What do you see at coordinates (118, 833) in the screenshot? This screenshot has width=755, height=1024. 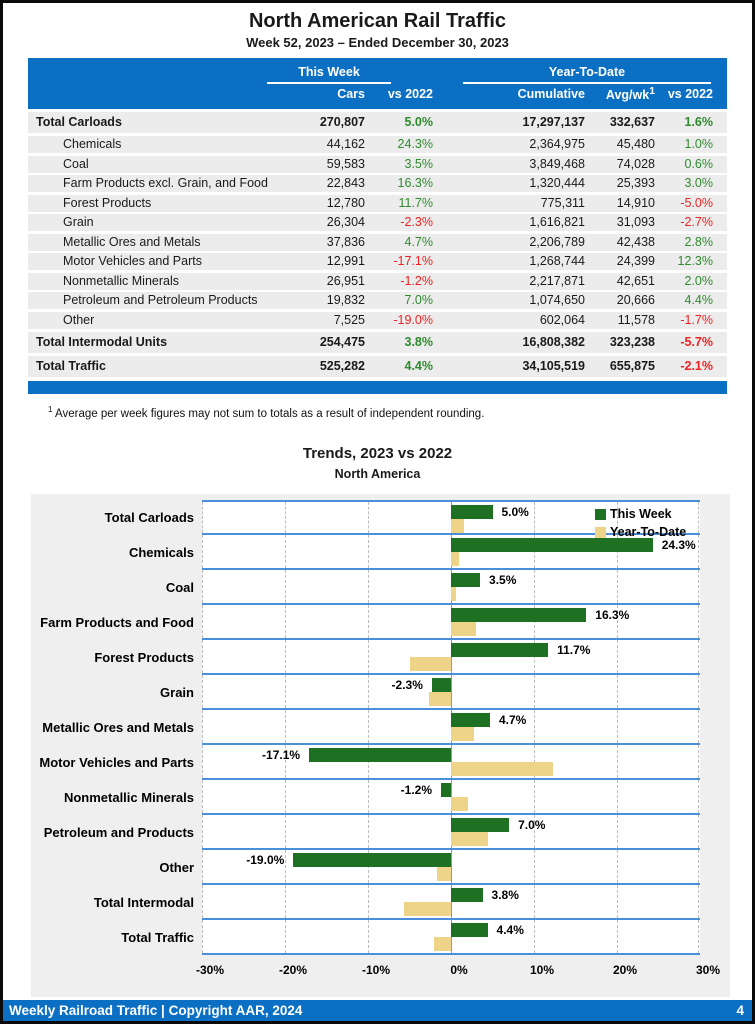 I see `category-label: Petroleum and Products` at bounding box center [118, 833].